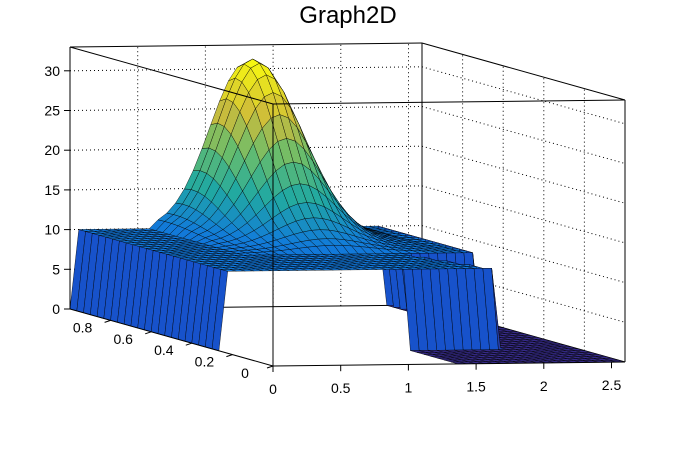 This screenshot has width=696, height=472. Describe the element at coordinates (56, 269) in the screenshot. I see `z-tick-label: 5` at that location.